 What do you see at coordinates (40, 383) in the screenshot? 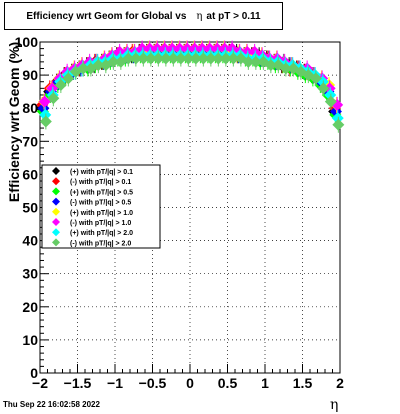
I see `x-tick-label: −2` at bounding box center [40, 383].